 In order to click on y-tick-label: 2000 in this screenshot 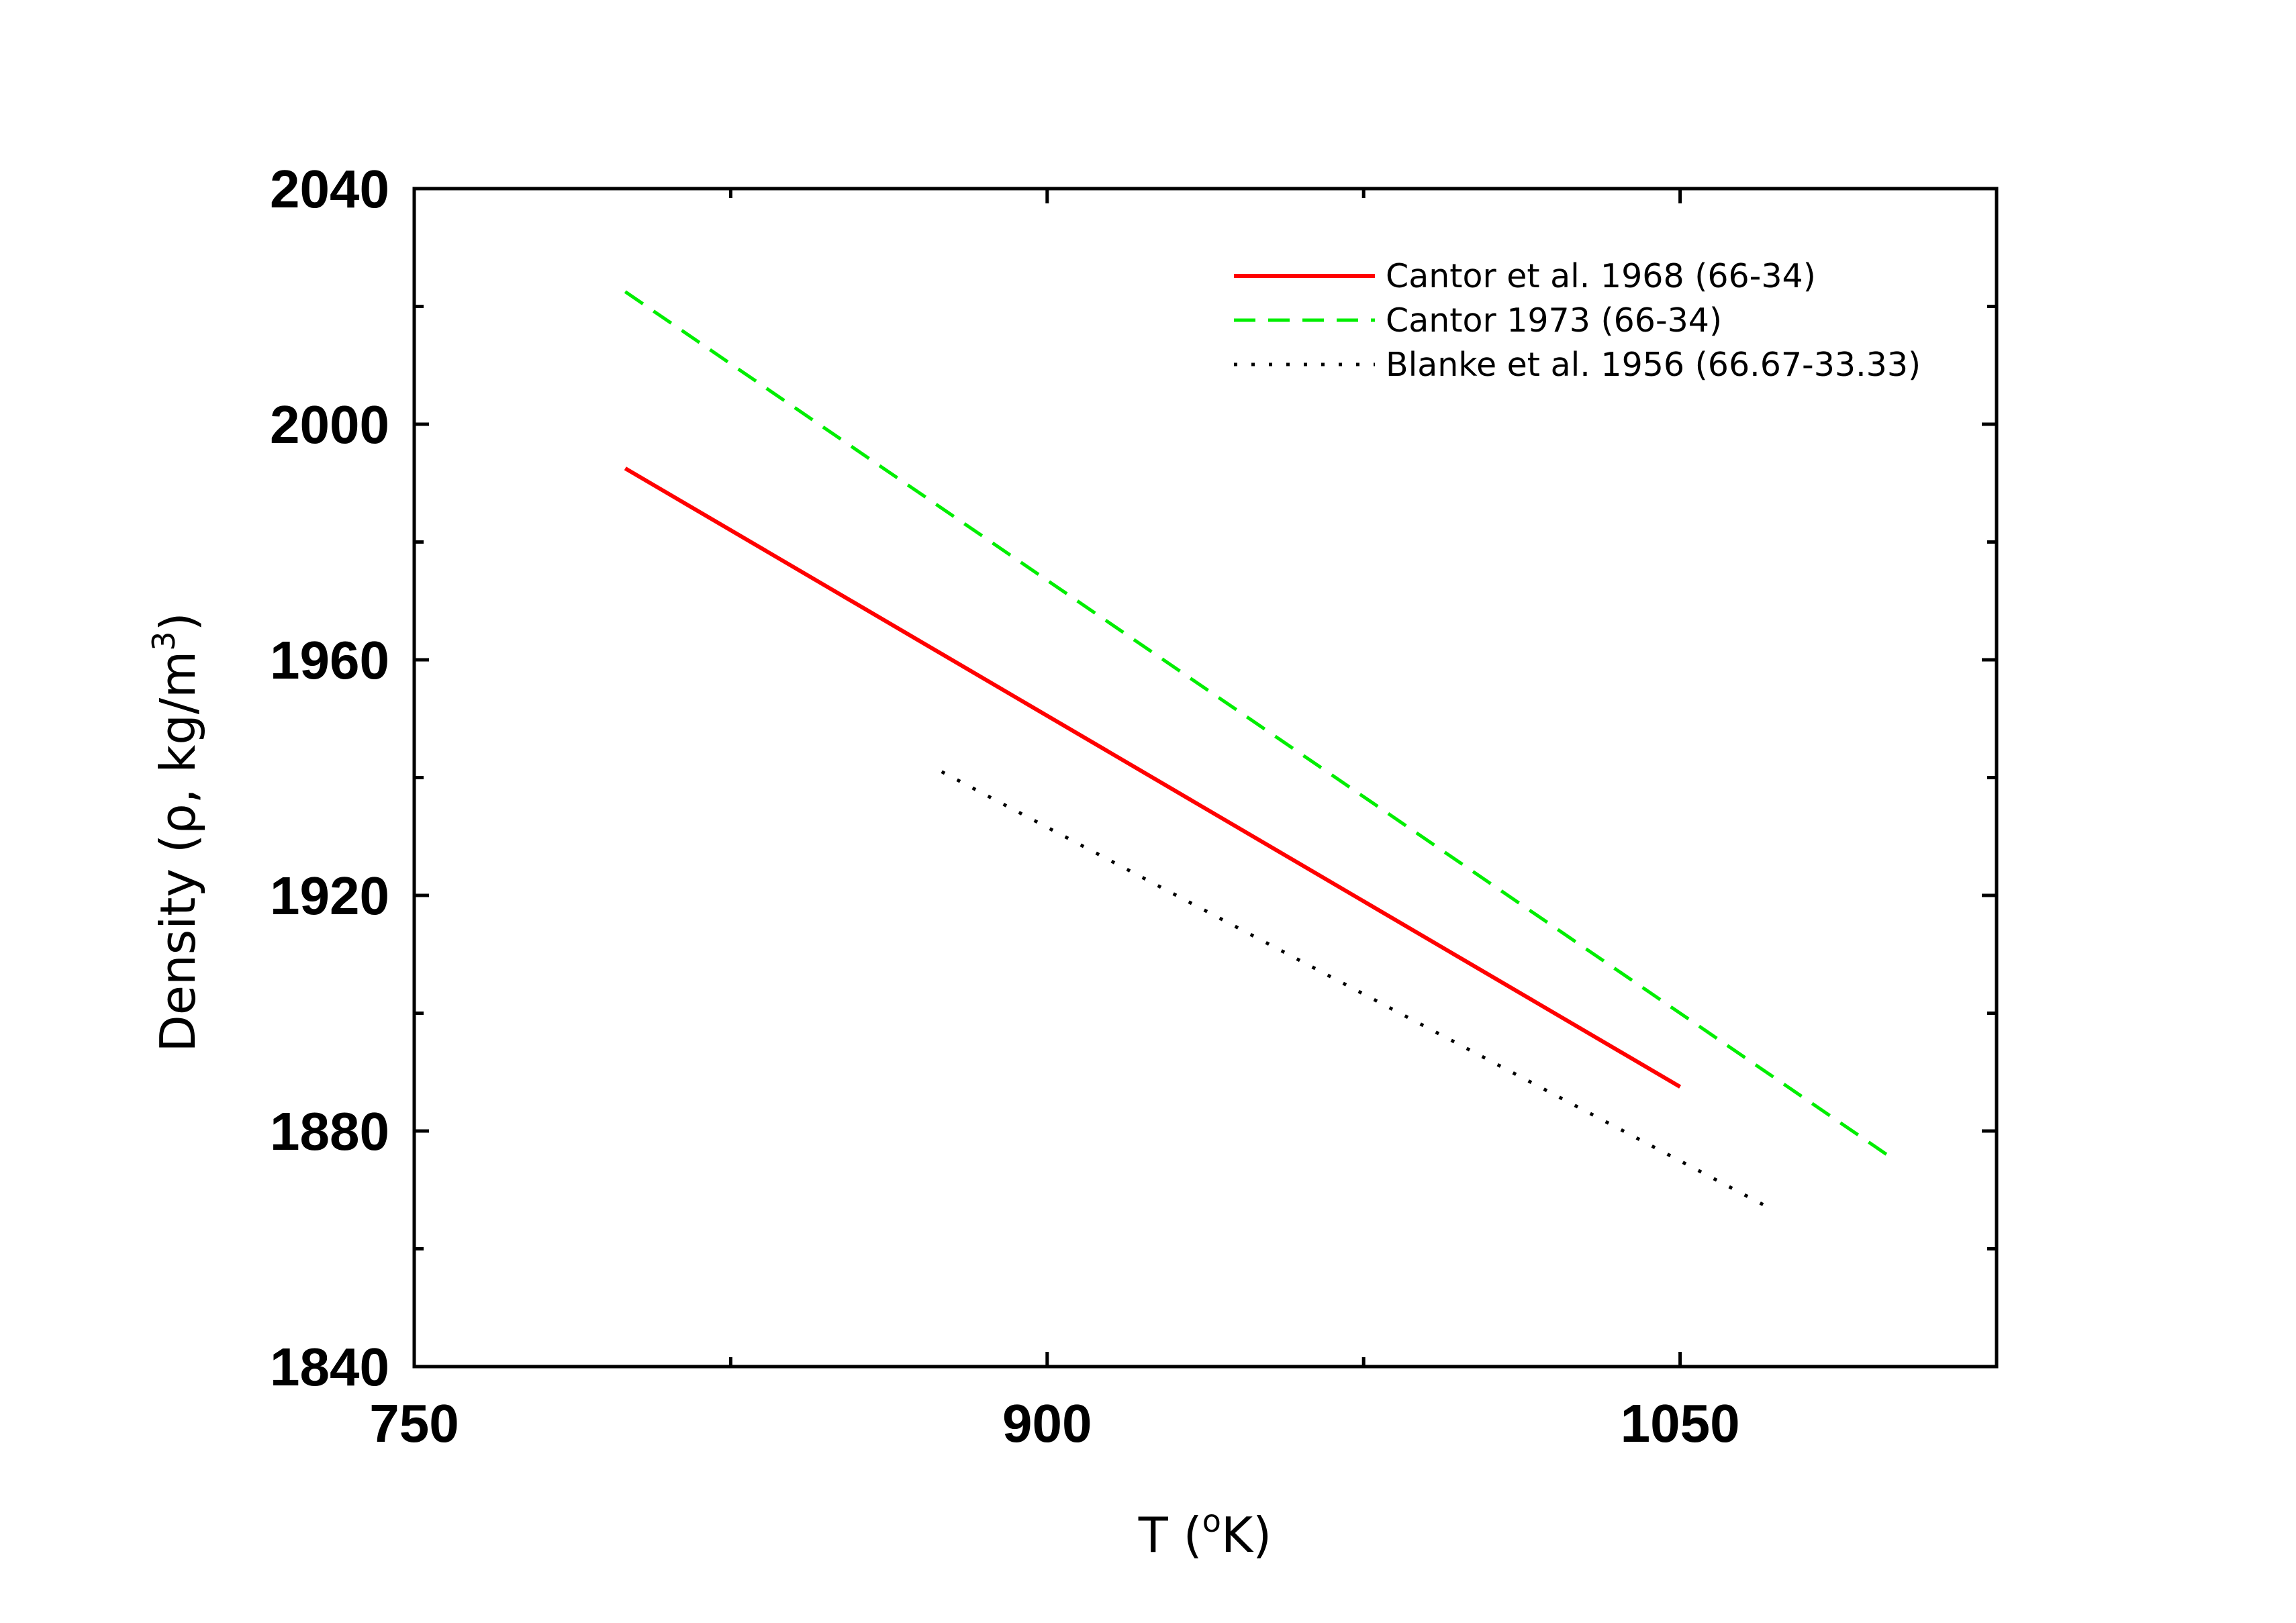, I will do `click(330, 424)`.